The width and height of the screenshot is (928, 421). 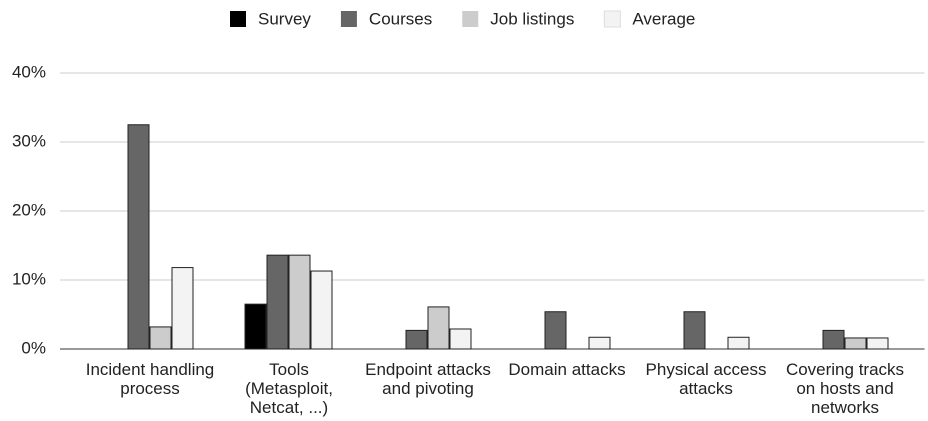 I want to click on x-tick-label: Incident handling process, so click(x=150, y=379).